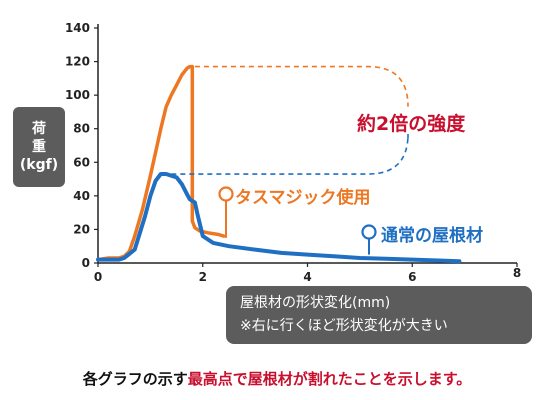 This screenshot has height=400, width=554. Describe the element at coordinates (161, 163) in the screenshot. I see `series-line-tasmagic` at that location.